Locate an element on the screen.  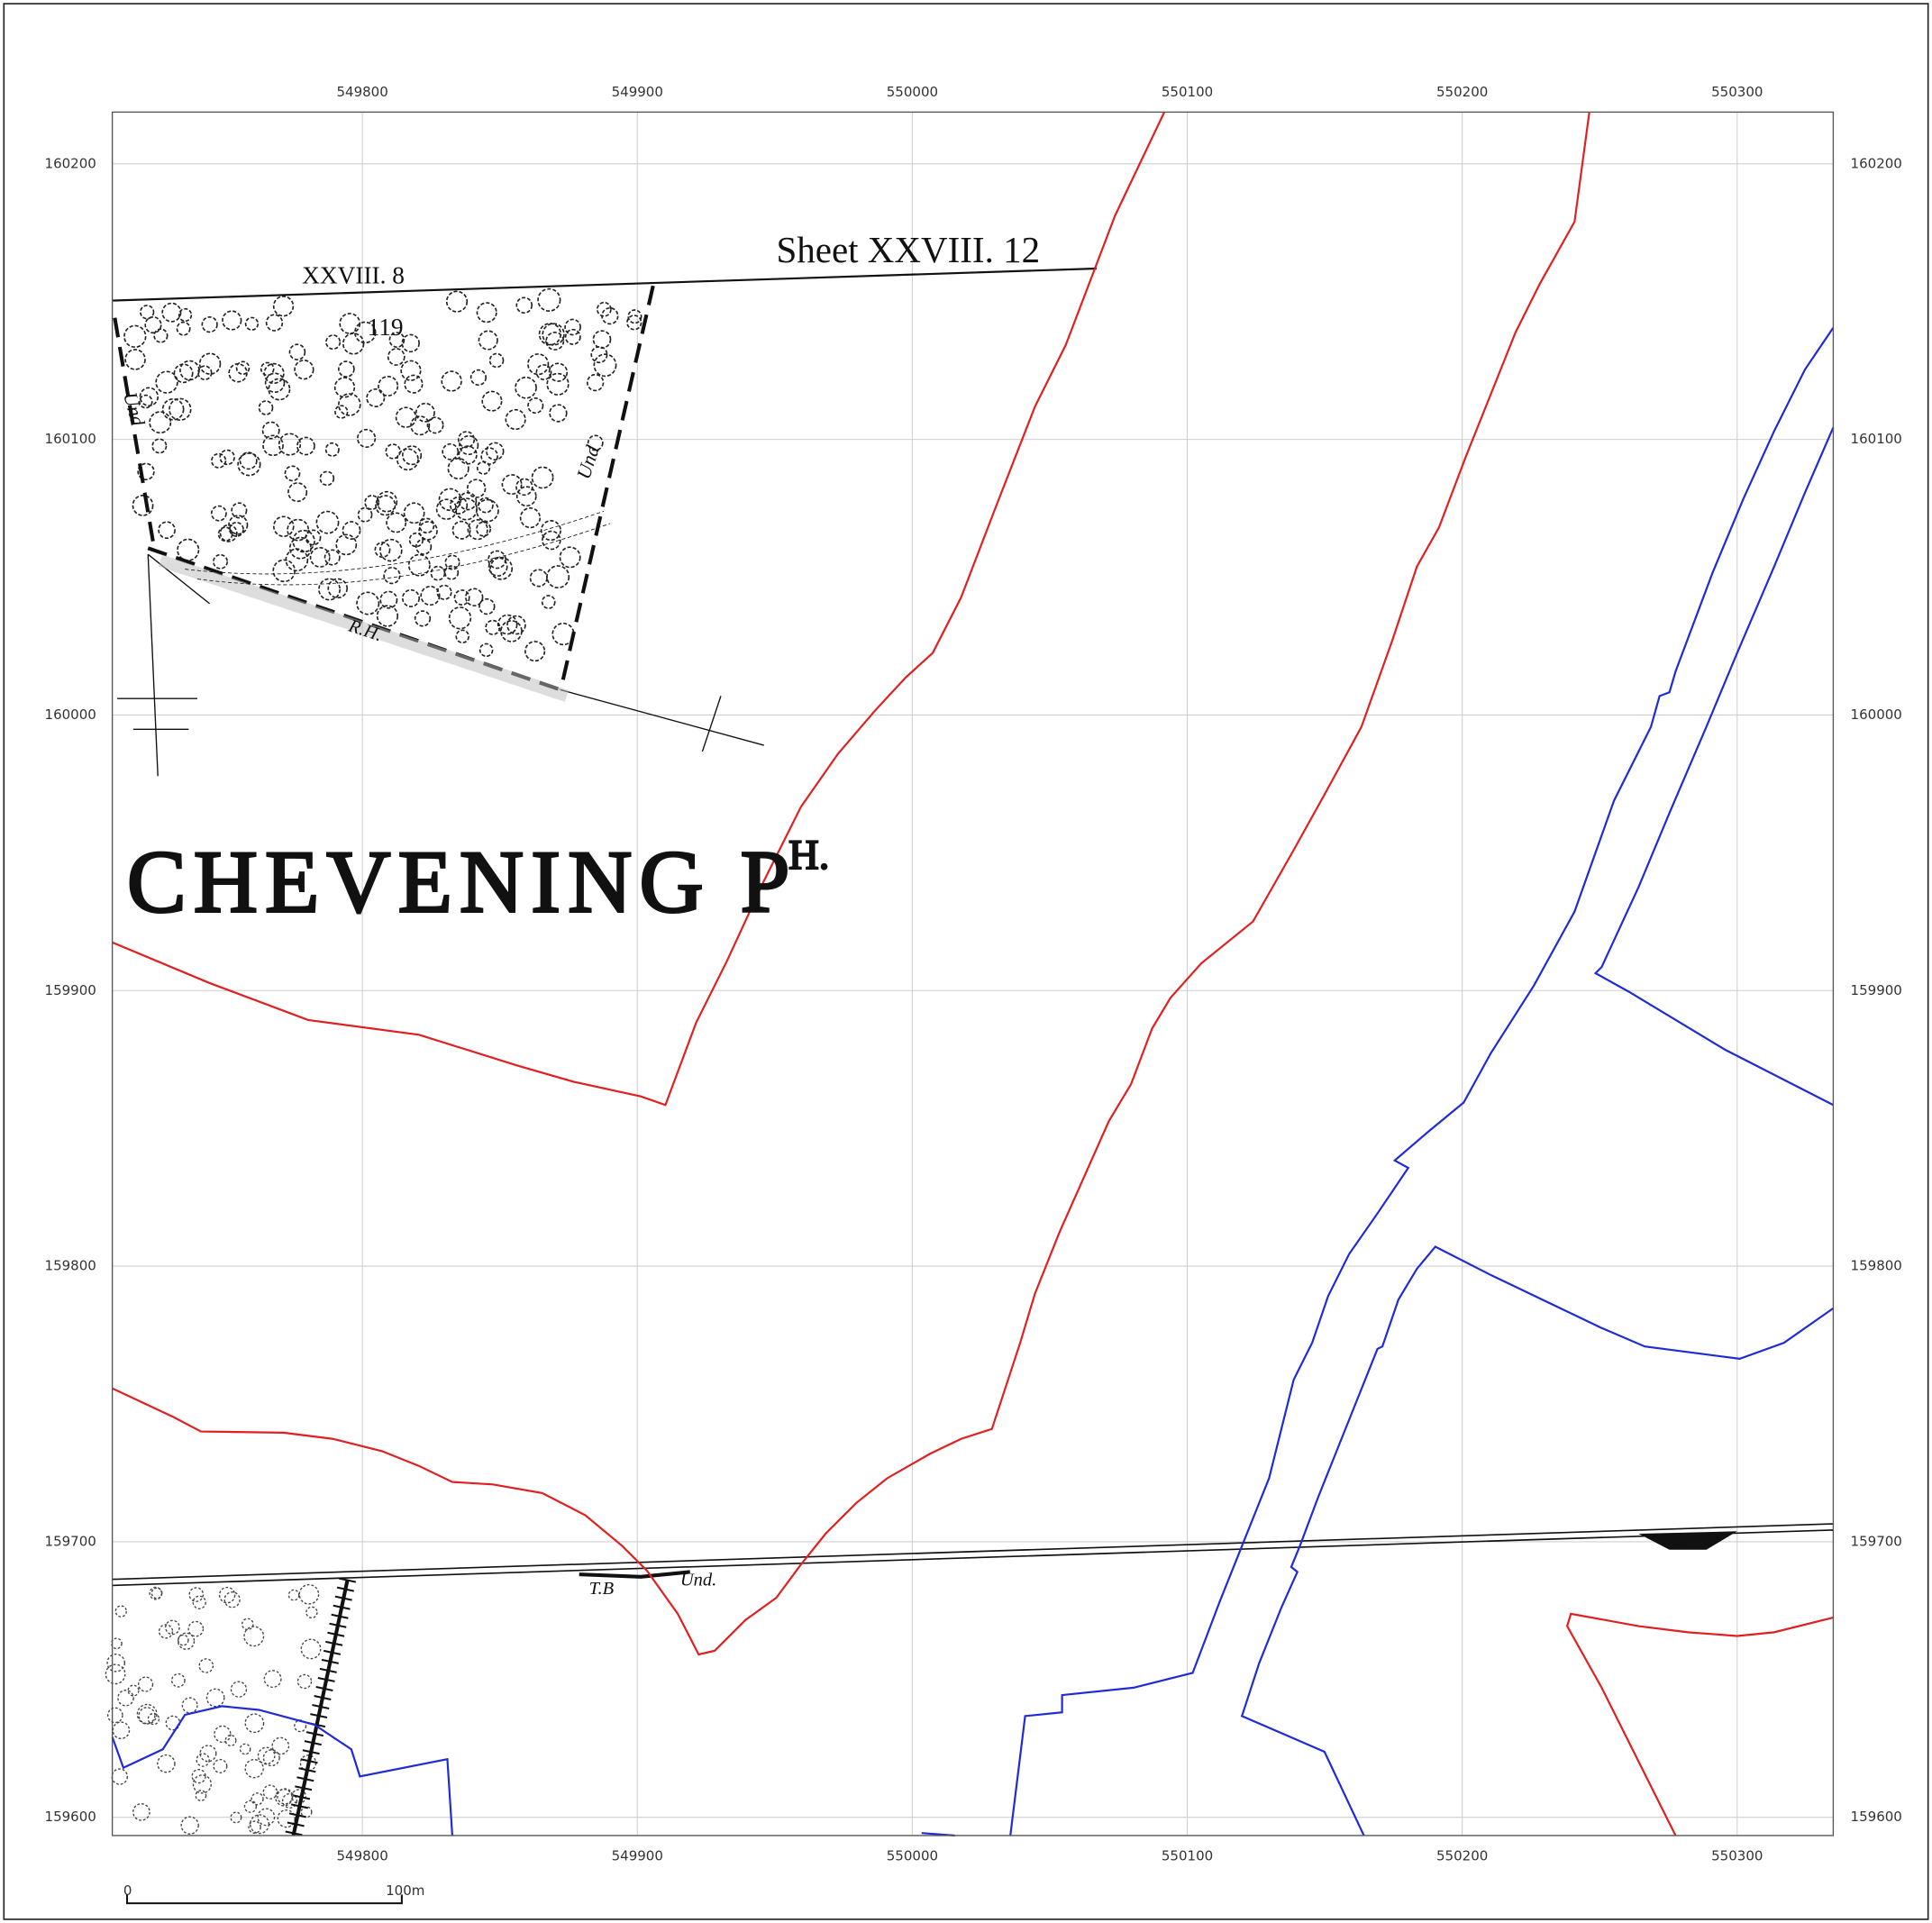
scale-label: 0 is located at coordinates (127, 1890).